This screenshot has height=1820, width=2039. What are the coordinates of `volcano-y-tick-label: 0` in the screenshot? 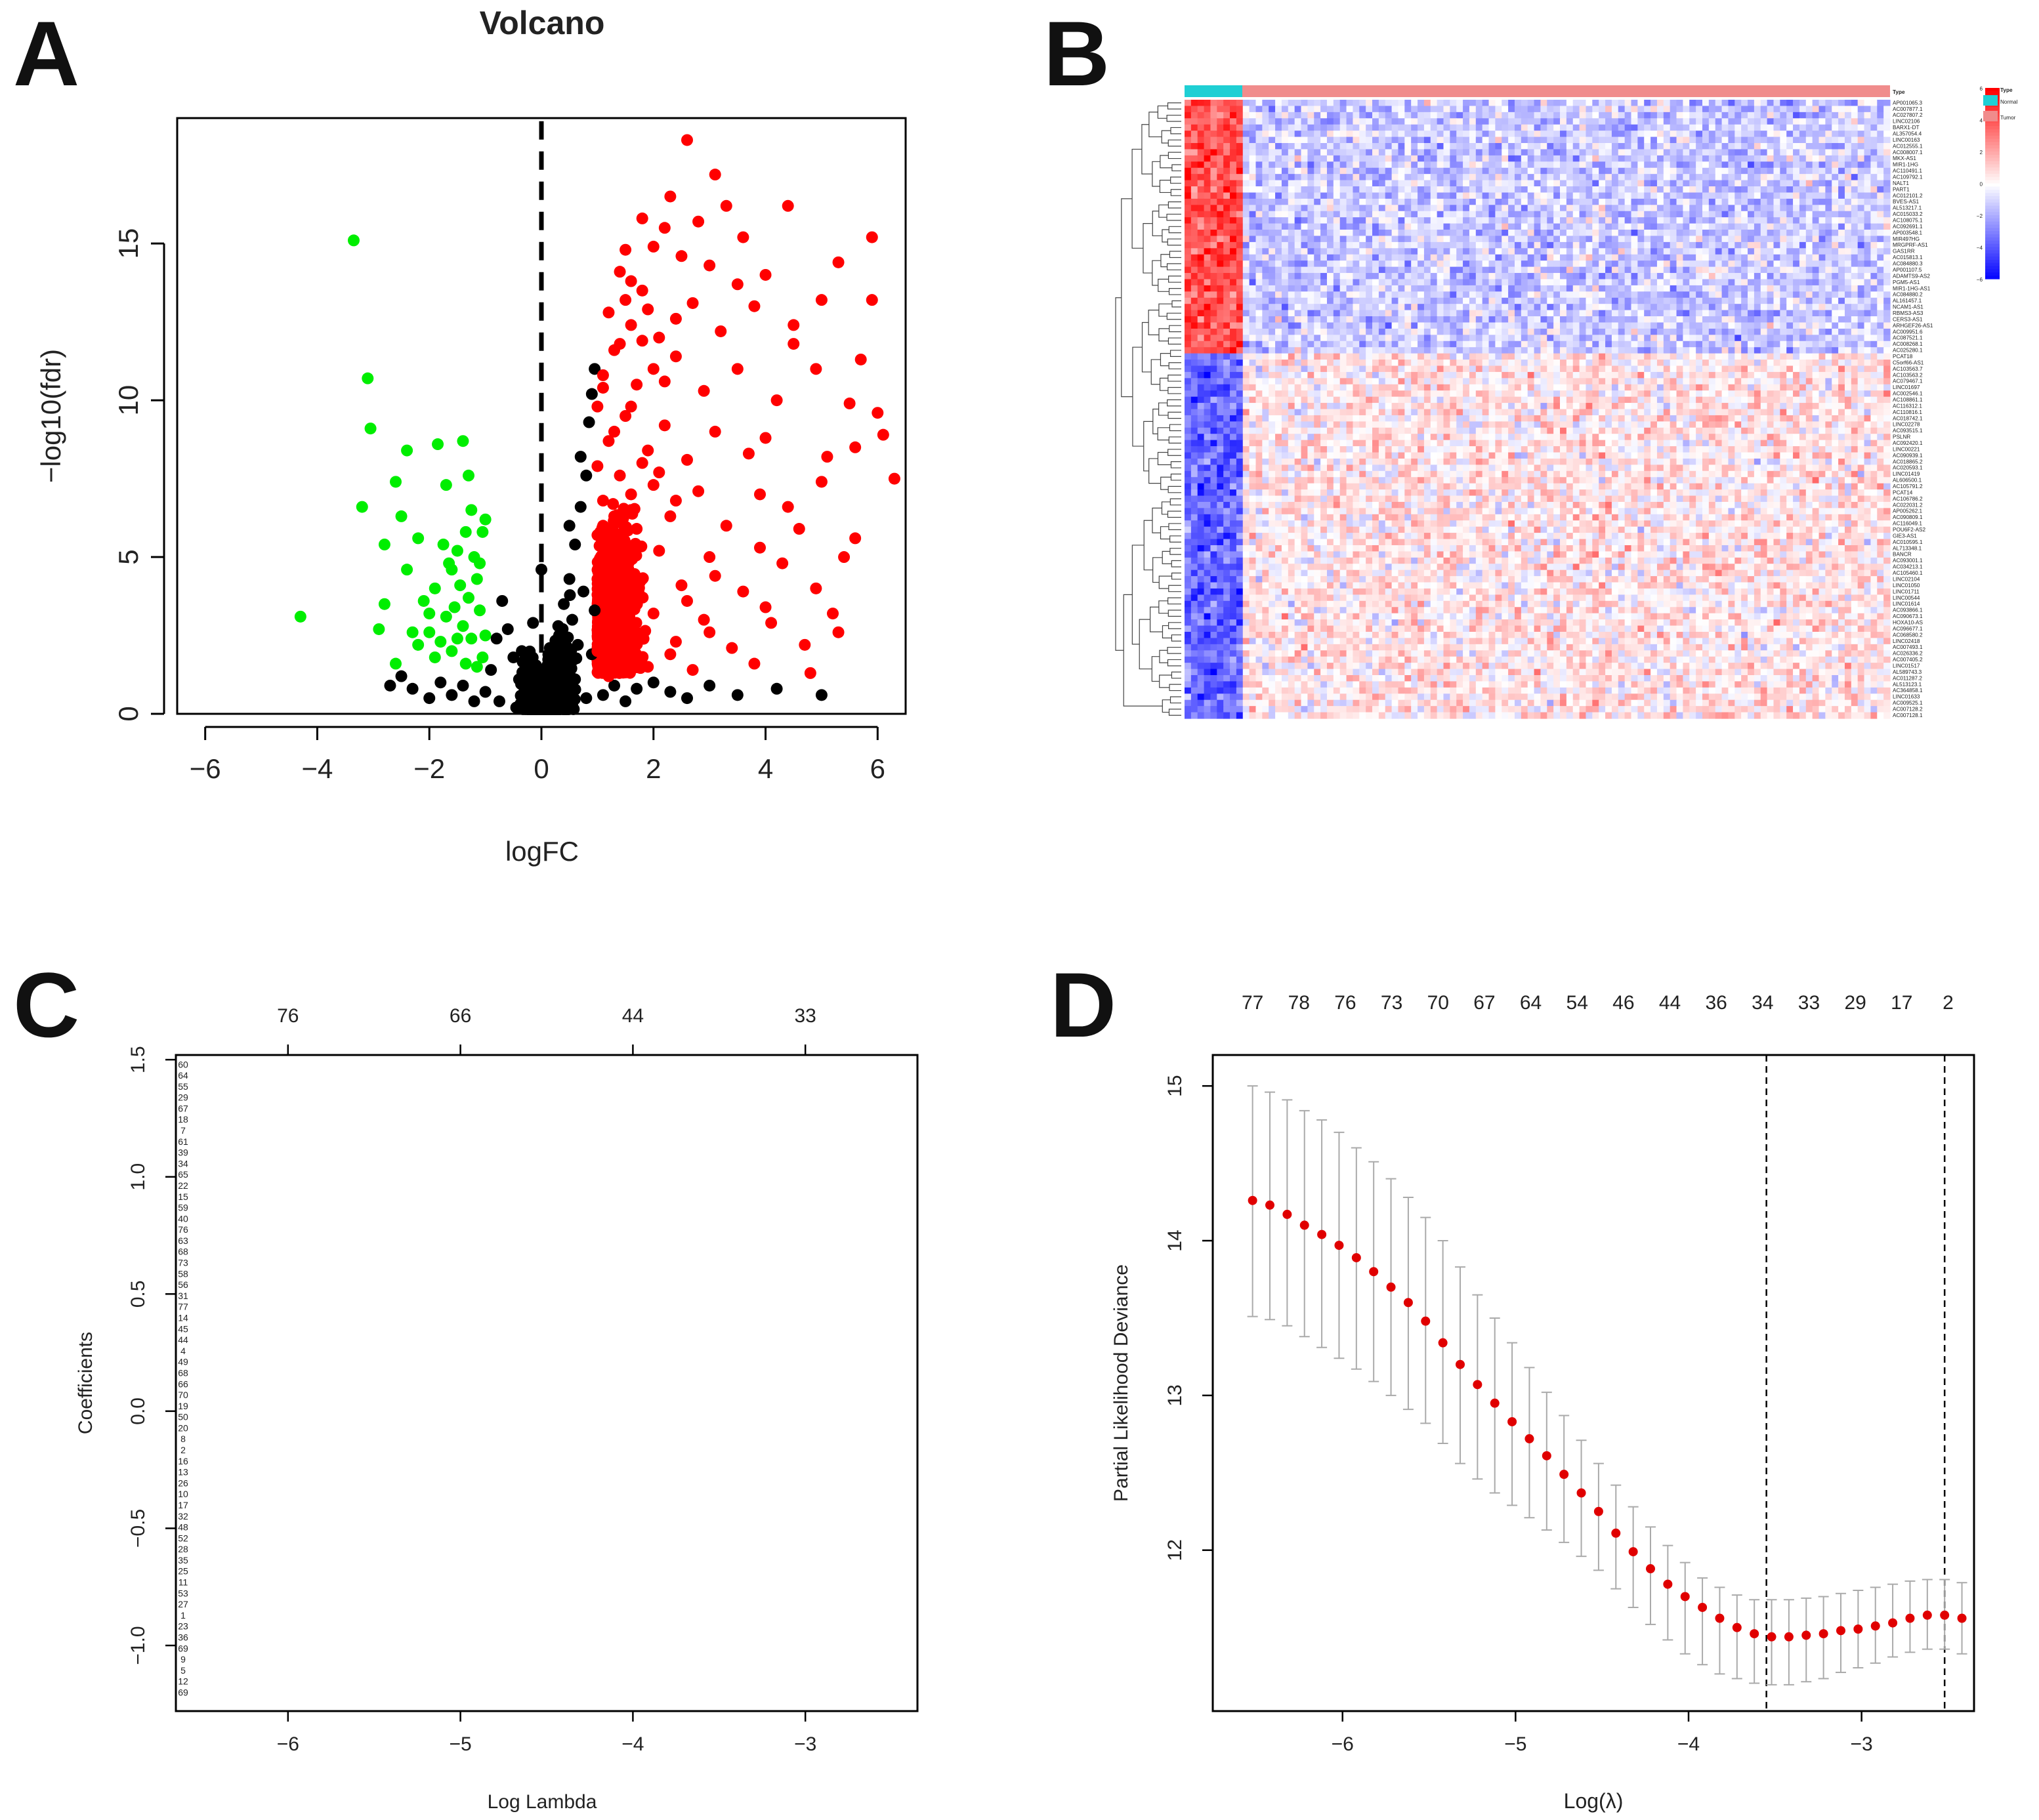 It's located at (129, 713).